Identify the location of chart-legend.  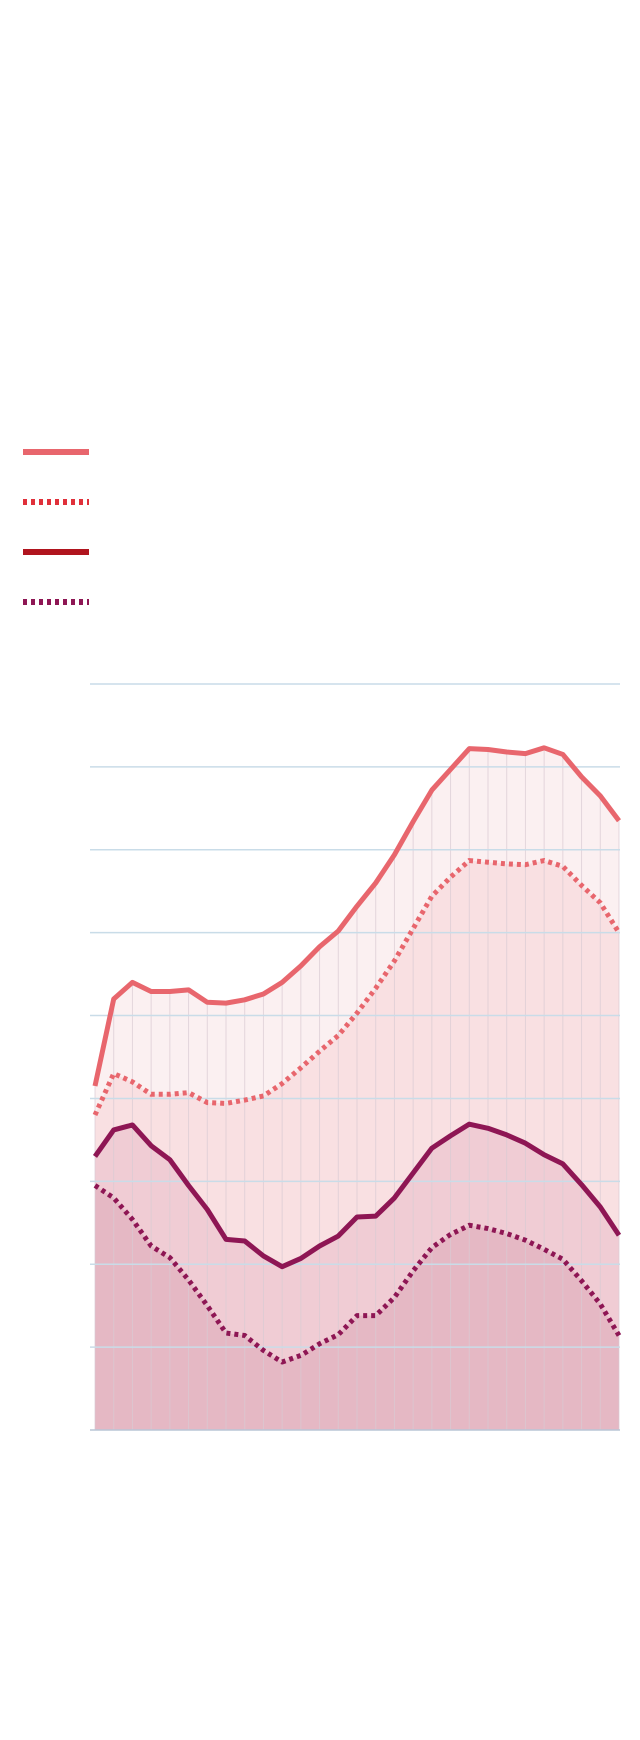
(56, 527).